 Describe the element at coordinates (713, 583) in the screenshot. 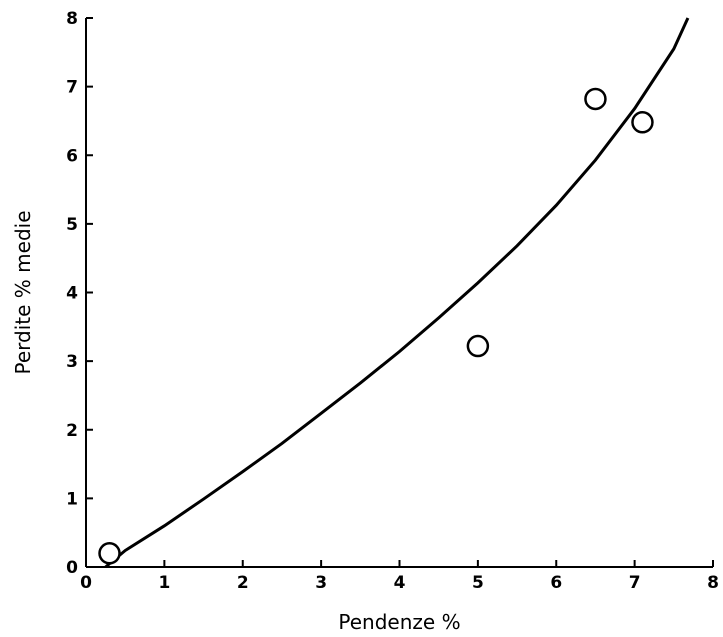

I see `x-tick-label: 8` at that location.